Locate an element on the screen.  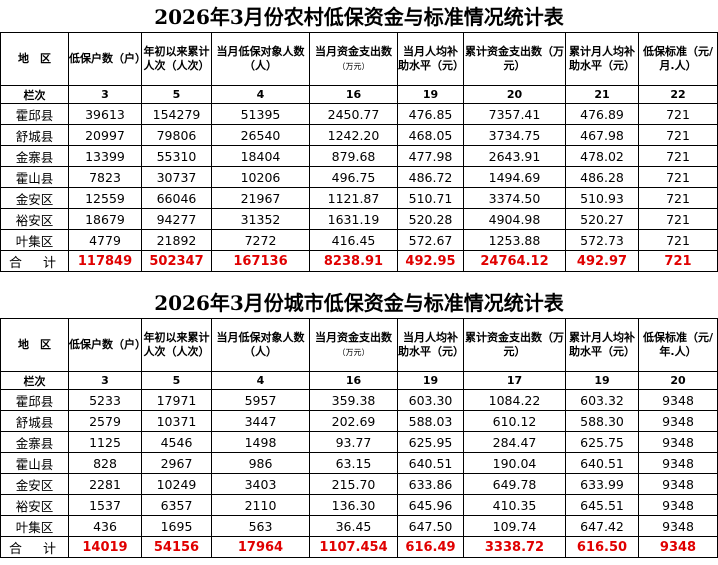
data-cell: 633.99 is located at coordinates (602, 484).